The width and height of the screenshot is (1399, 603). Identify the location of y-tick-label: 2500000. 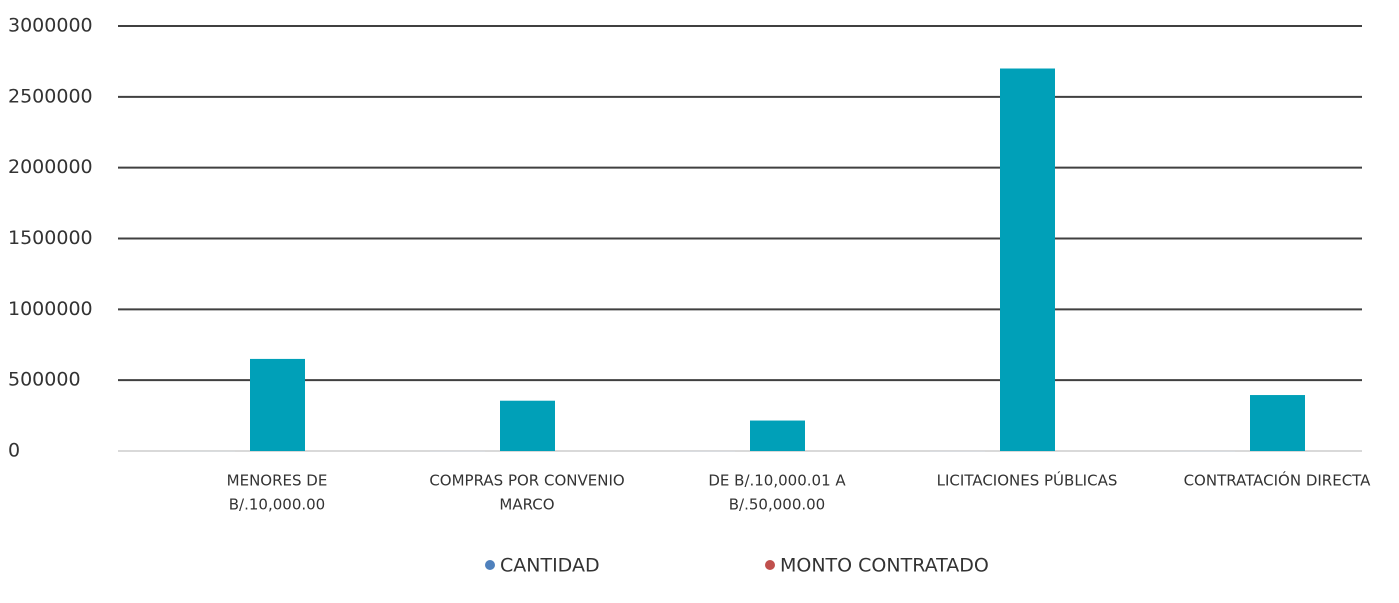
(50, 96).